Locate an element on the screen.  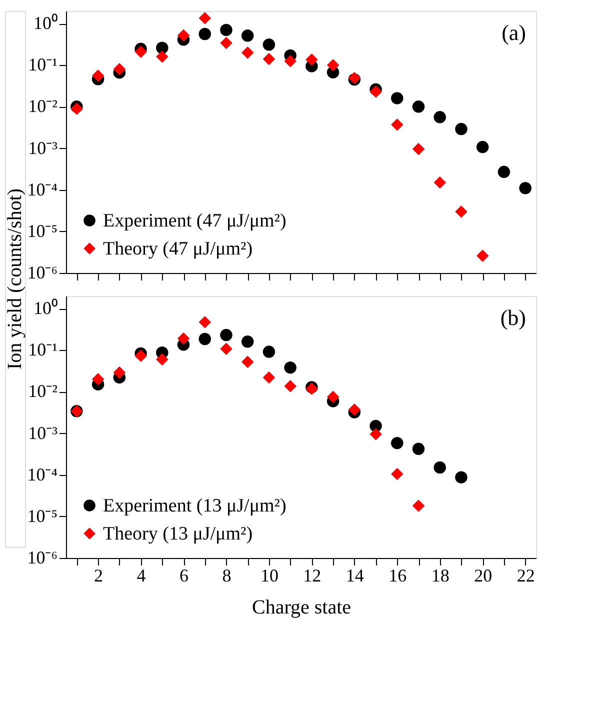
x-tick-label: 2 is located at coordinates (99, 576).